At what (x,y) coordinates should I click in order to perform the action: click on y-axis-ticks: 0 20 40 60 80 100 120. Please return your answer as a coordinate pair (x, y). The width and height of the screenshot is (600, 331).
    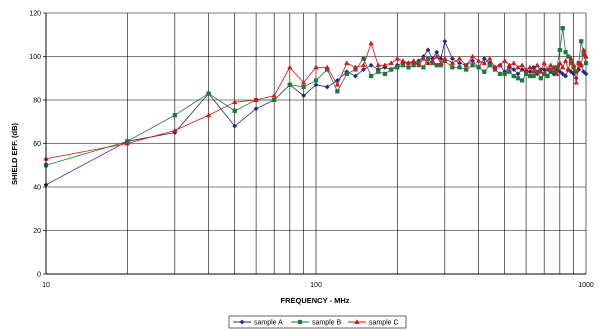
    Looking at the image, I should click on (37, 145).